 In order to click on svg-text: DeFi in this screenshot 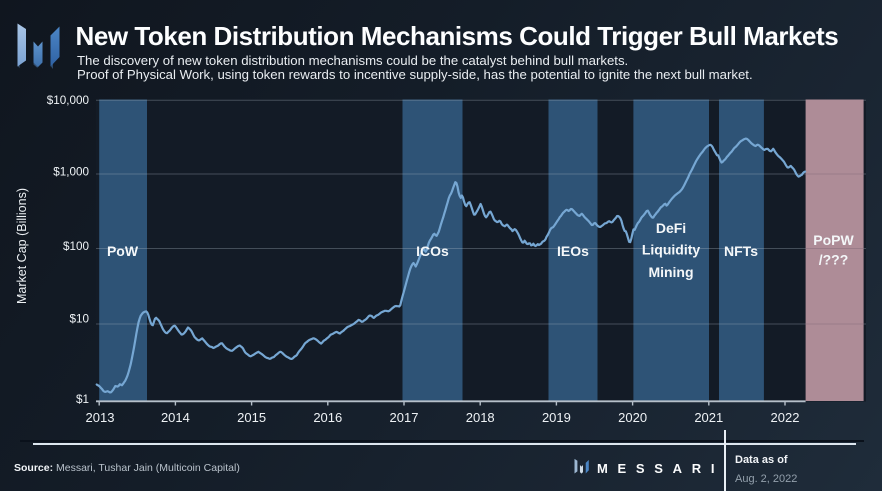, I will do `click(671, 228)`.